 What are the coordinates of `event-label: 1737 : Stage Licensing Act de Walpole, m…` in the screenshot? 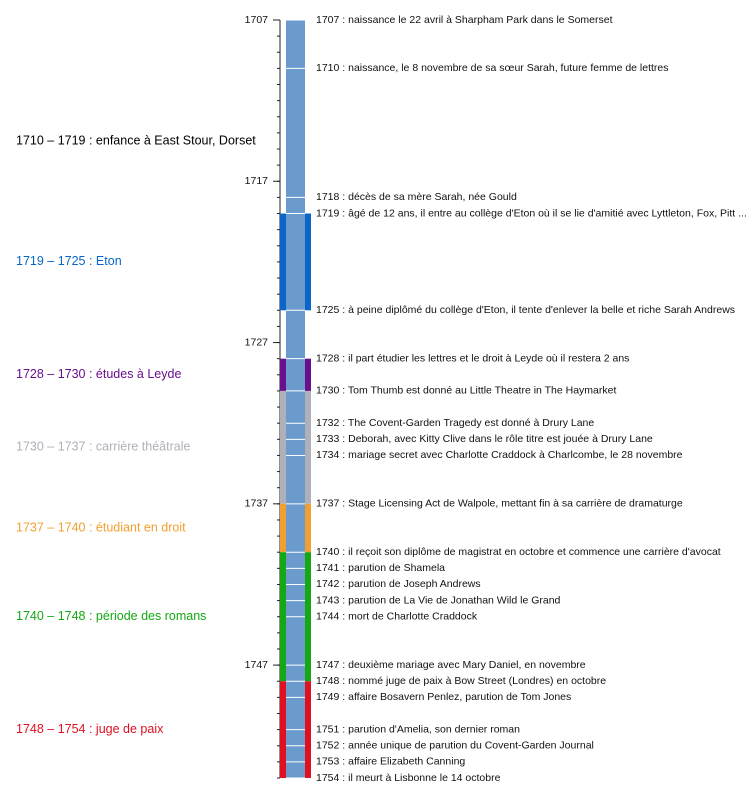 It's located at (499, 504).